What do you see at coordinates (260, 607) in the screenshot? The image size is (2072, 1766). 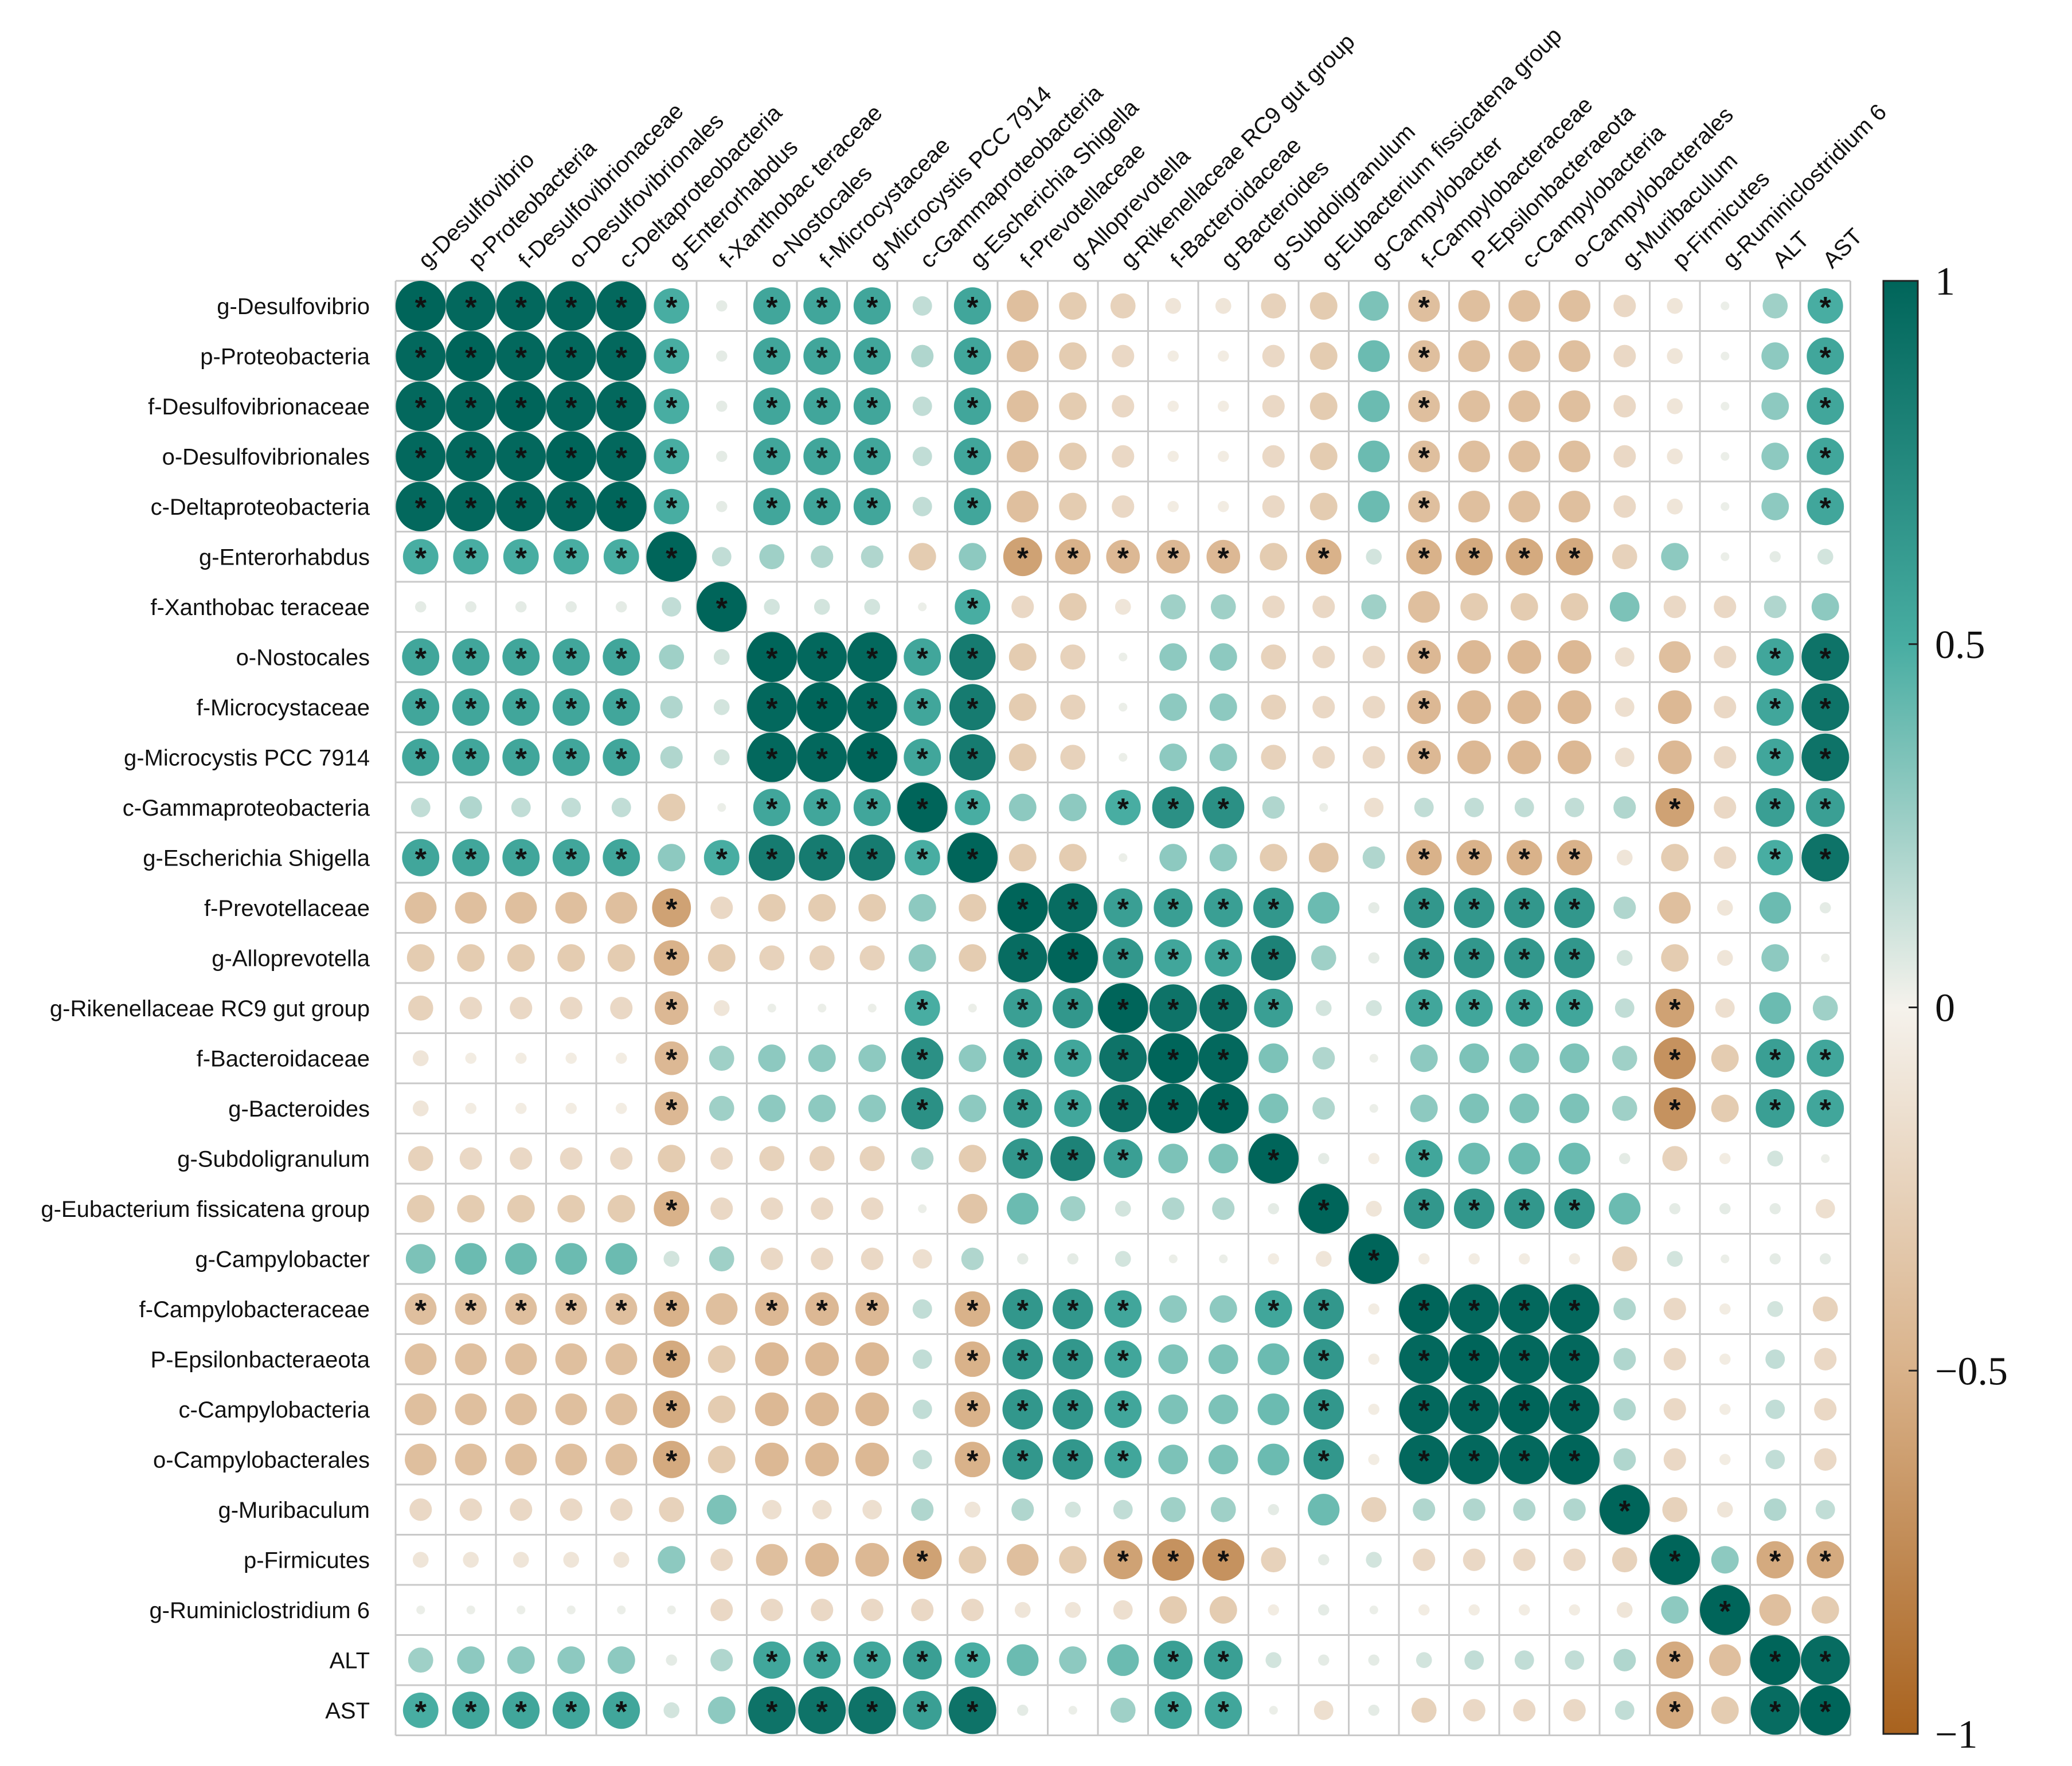 I see `row-label: f-Xanthobac teraceae` at bounding box center [260, 607].